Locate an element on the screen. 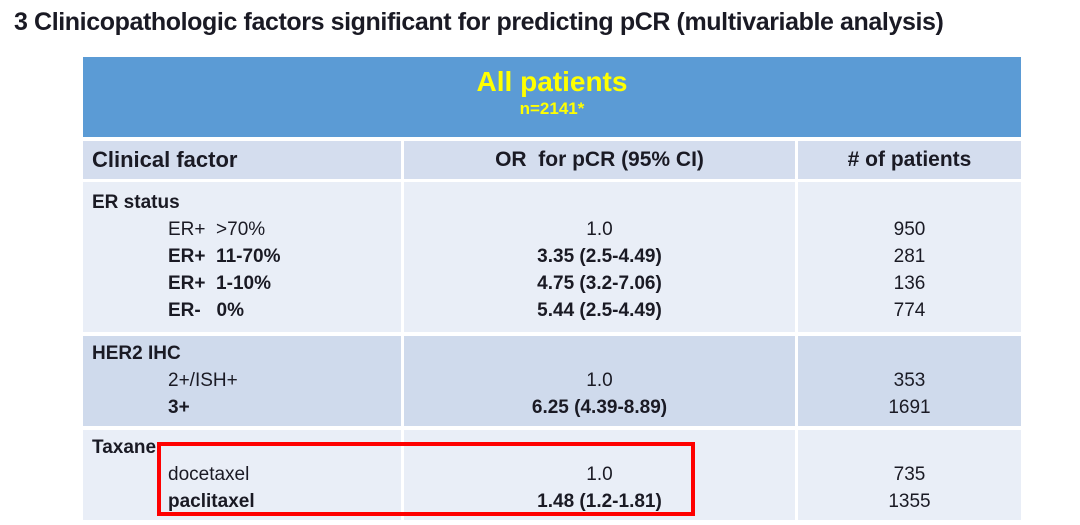 Image resolution: width=1080 pixels, height=525 pixels. row-patient-count: 281 is located at coordinates (909, 256).